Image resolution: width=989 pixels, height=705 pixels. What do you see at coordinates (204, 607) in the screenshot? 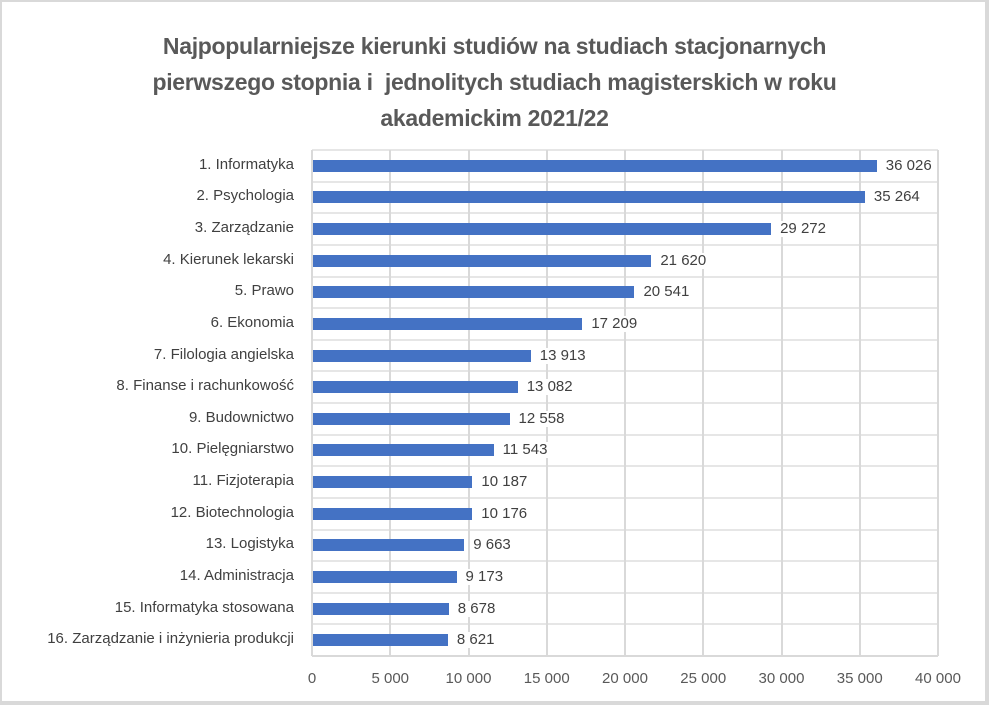
I see `category-label: 15. Informatyka stosowana` at bounding box center [204, 607].